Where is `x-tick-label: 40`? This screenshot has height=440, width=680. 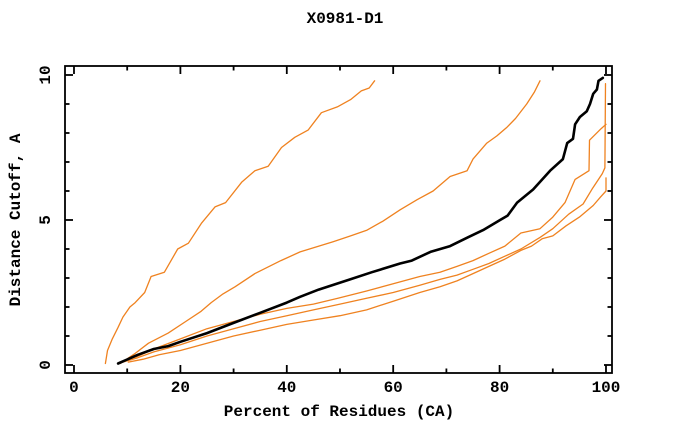
x-tick-label: 40 is located at coordinates (286, 388).